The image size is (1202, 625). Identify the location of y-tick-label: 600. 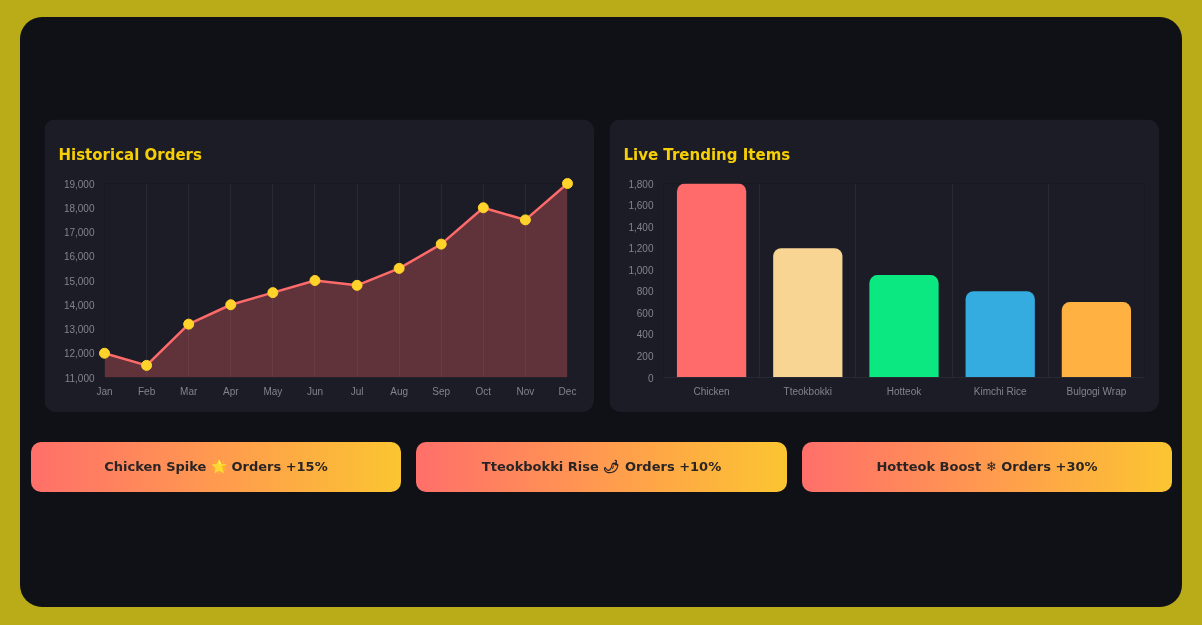
(645, 313).